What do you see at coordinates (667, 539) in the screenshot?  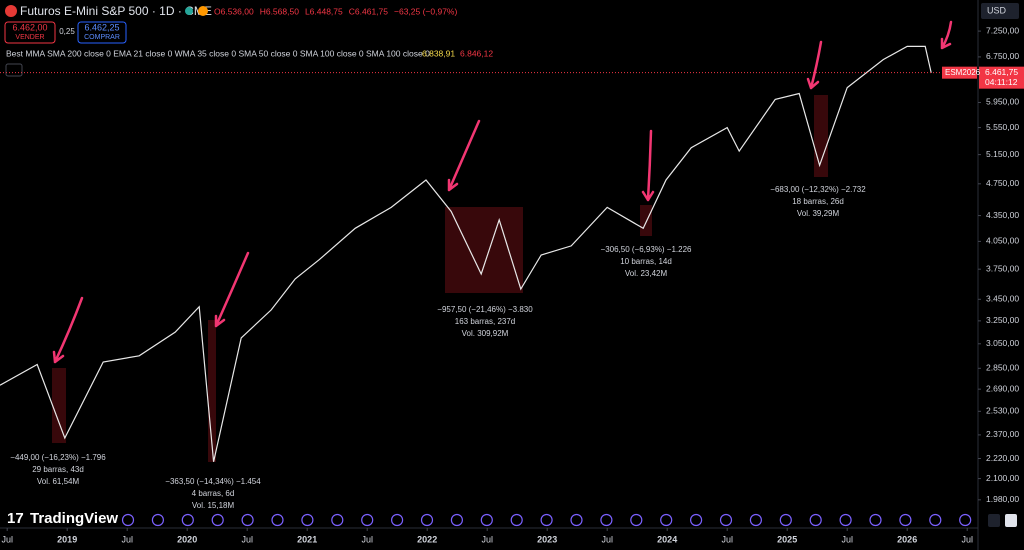 I see `x-tick-label: 2024` at bounding box center [667, 539].